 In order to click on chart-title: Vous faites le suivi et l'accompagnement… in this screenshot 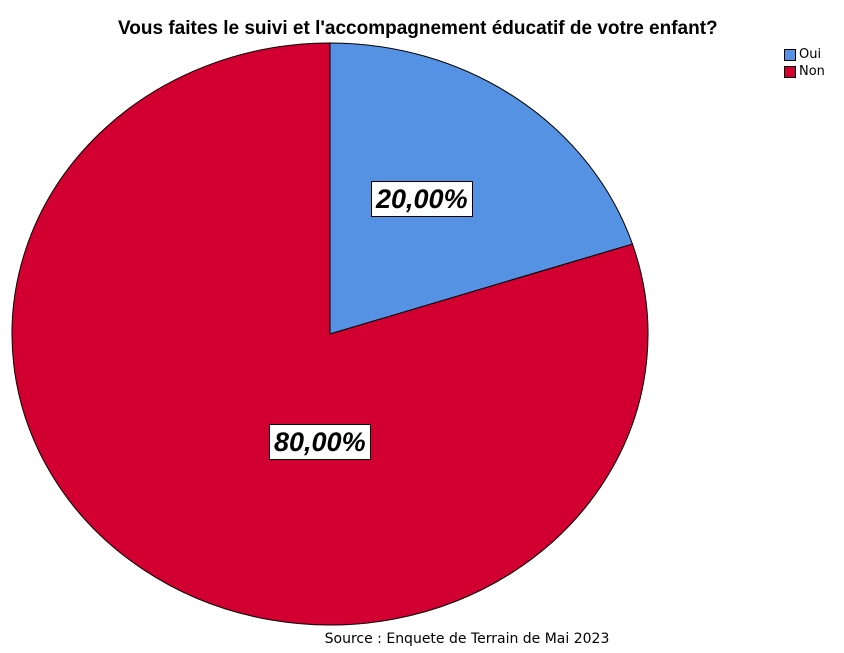, I will do `click(418, 28)`.